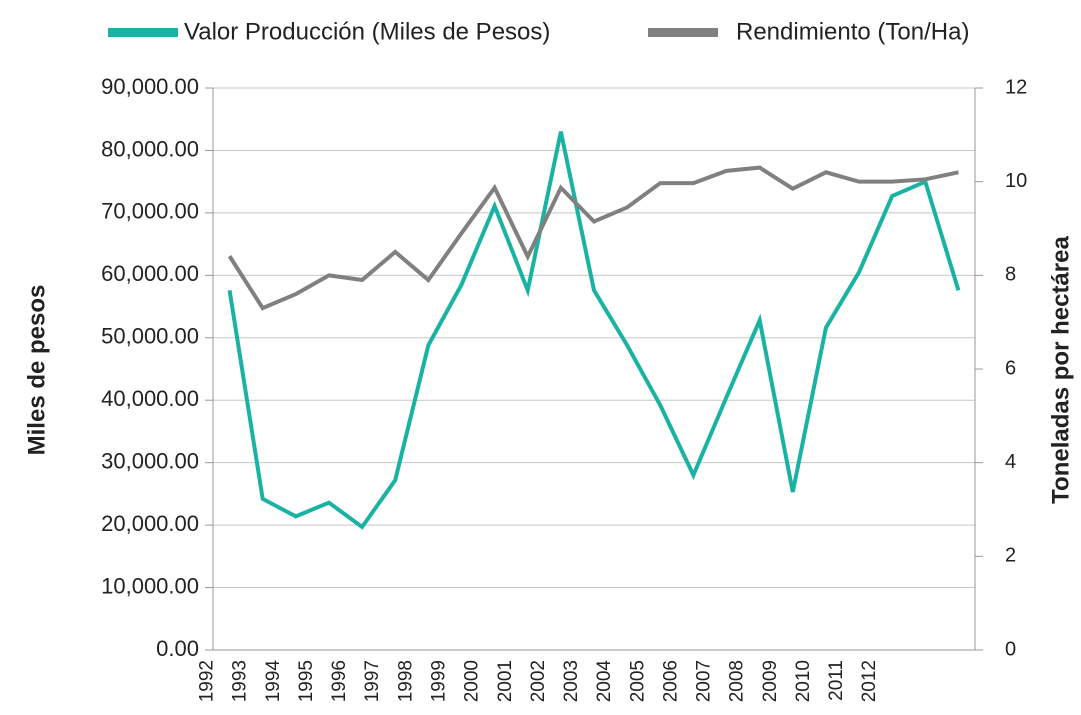  What do you see at coordinates (852, 31) in the screenshot?
I see `legend-label: Rendimiento (Ton/Ha)` at bounding box center [852, 31].